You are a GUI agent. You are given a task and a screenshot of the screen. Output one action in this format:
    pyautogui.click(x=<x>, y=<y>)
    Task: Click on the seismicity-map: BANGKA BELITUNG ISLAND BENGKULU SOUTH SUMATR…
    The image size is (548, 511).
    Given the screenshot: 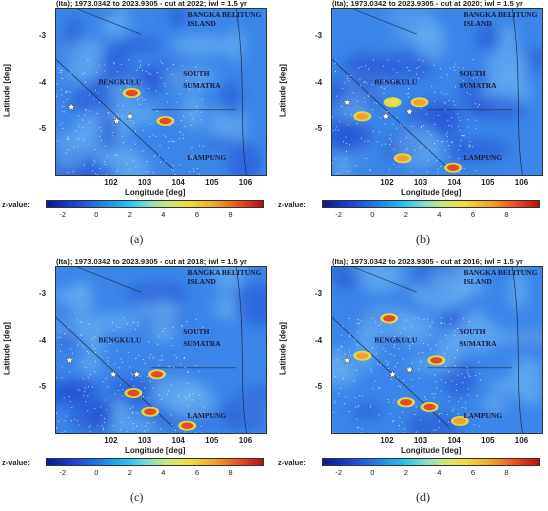 What is the action you would take?
    pyautogui.click(x=161, y=92)
    